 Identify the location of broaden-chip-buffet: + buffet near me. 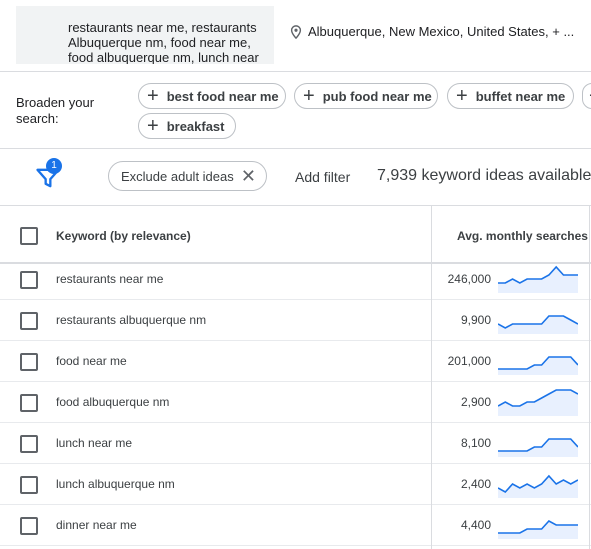
(510, 96).